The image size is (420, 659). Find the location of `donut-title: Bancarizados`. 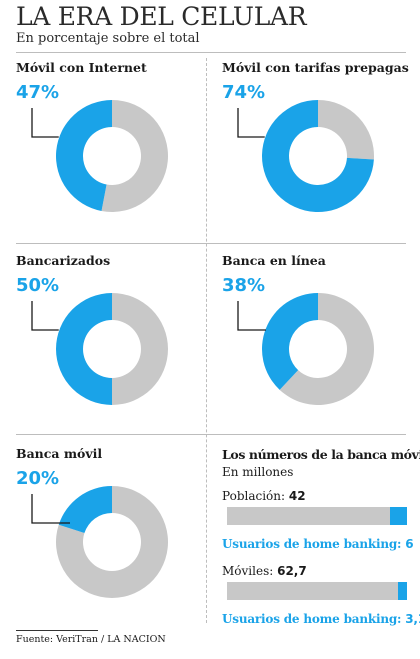

donut-title: Bancarizados is located at coordinates (63, 260).